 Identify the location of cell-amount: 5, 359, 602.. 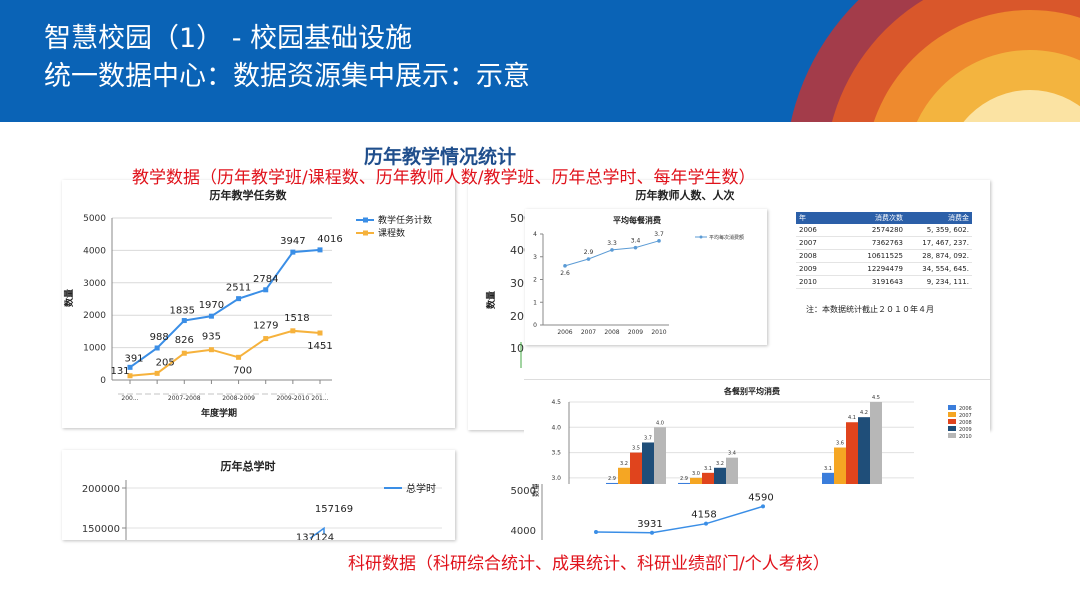
(939, 230).